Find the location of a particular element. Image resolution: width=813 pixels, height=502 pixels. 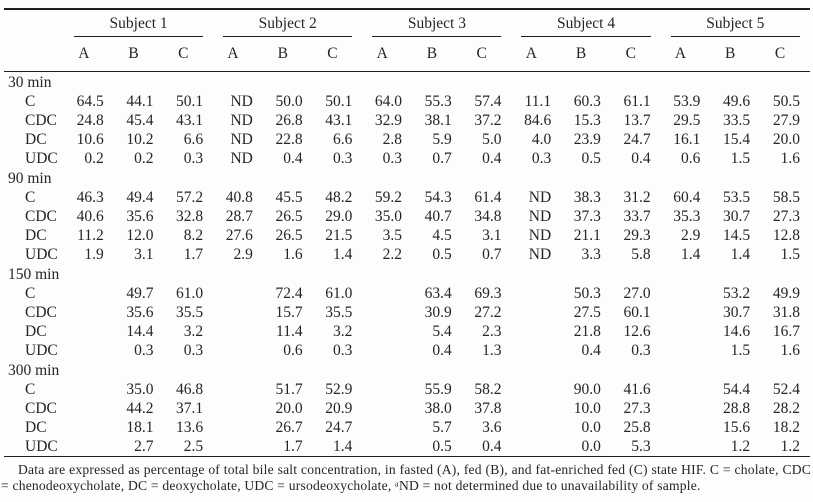

data-row: DC 18.1 13.6 26.7 24.7 5.7 3.6 0.0 25.8 15.6 18.2 is located at coordinates (407, 427).